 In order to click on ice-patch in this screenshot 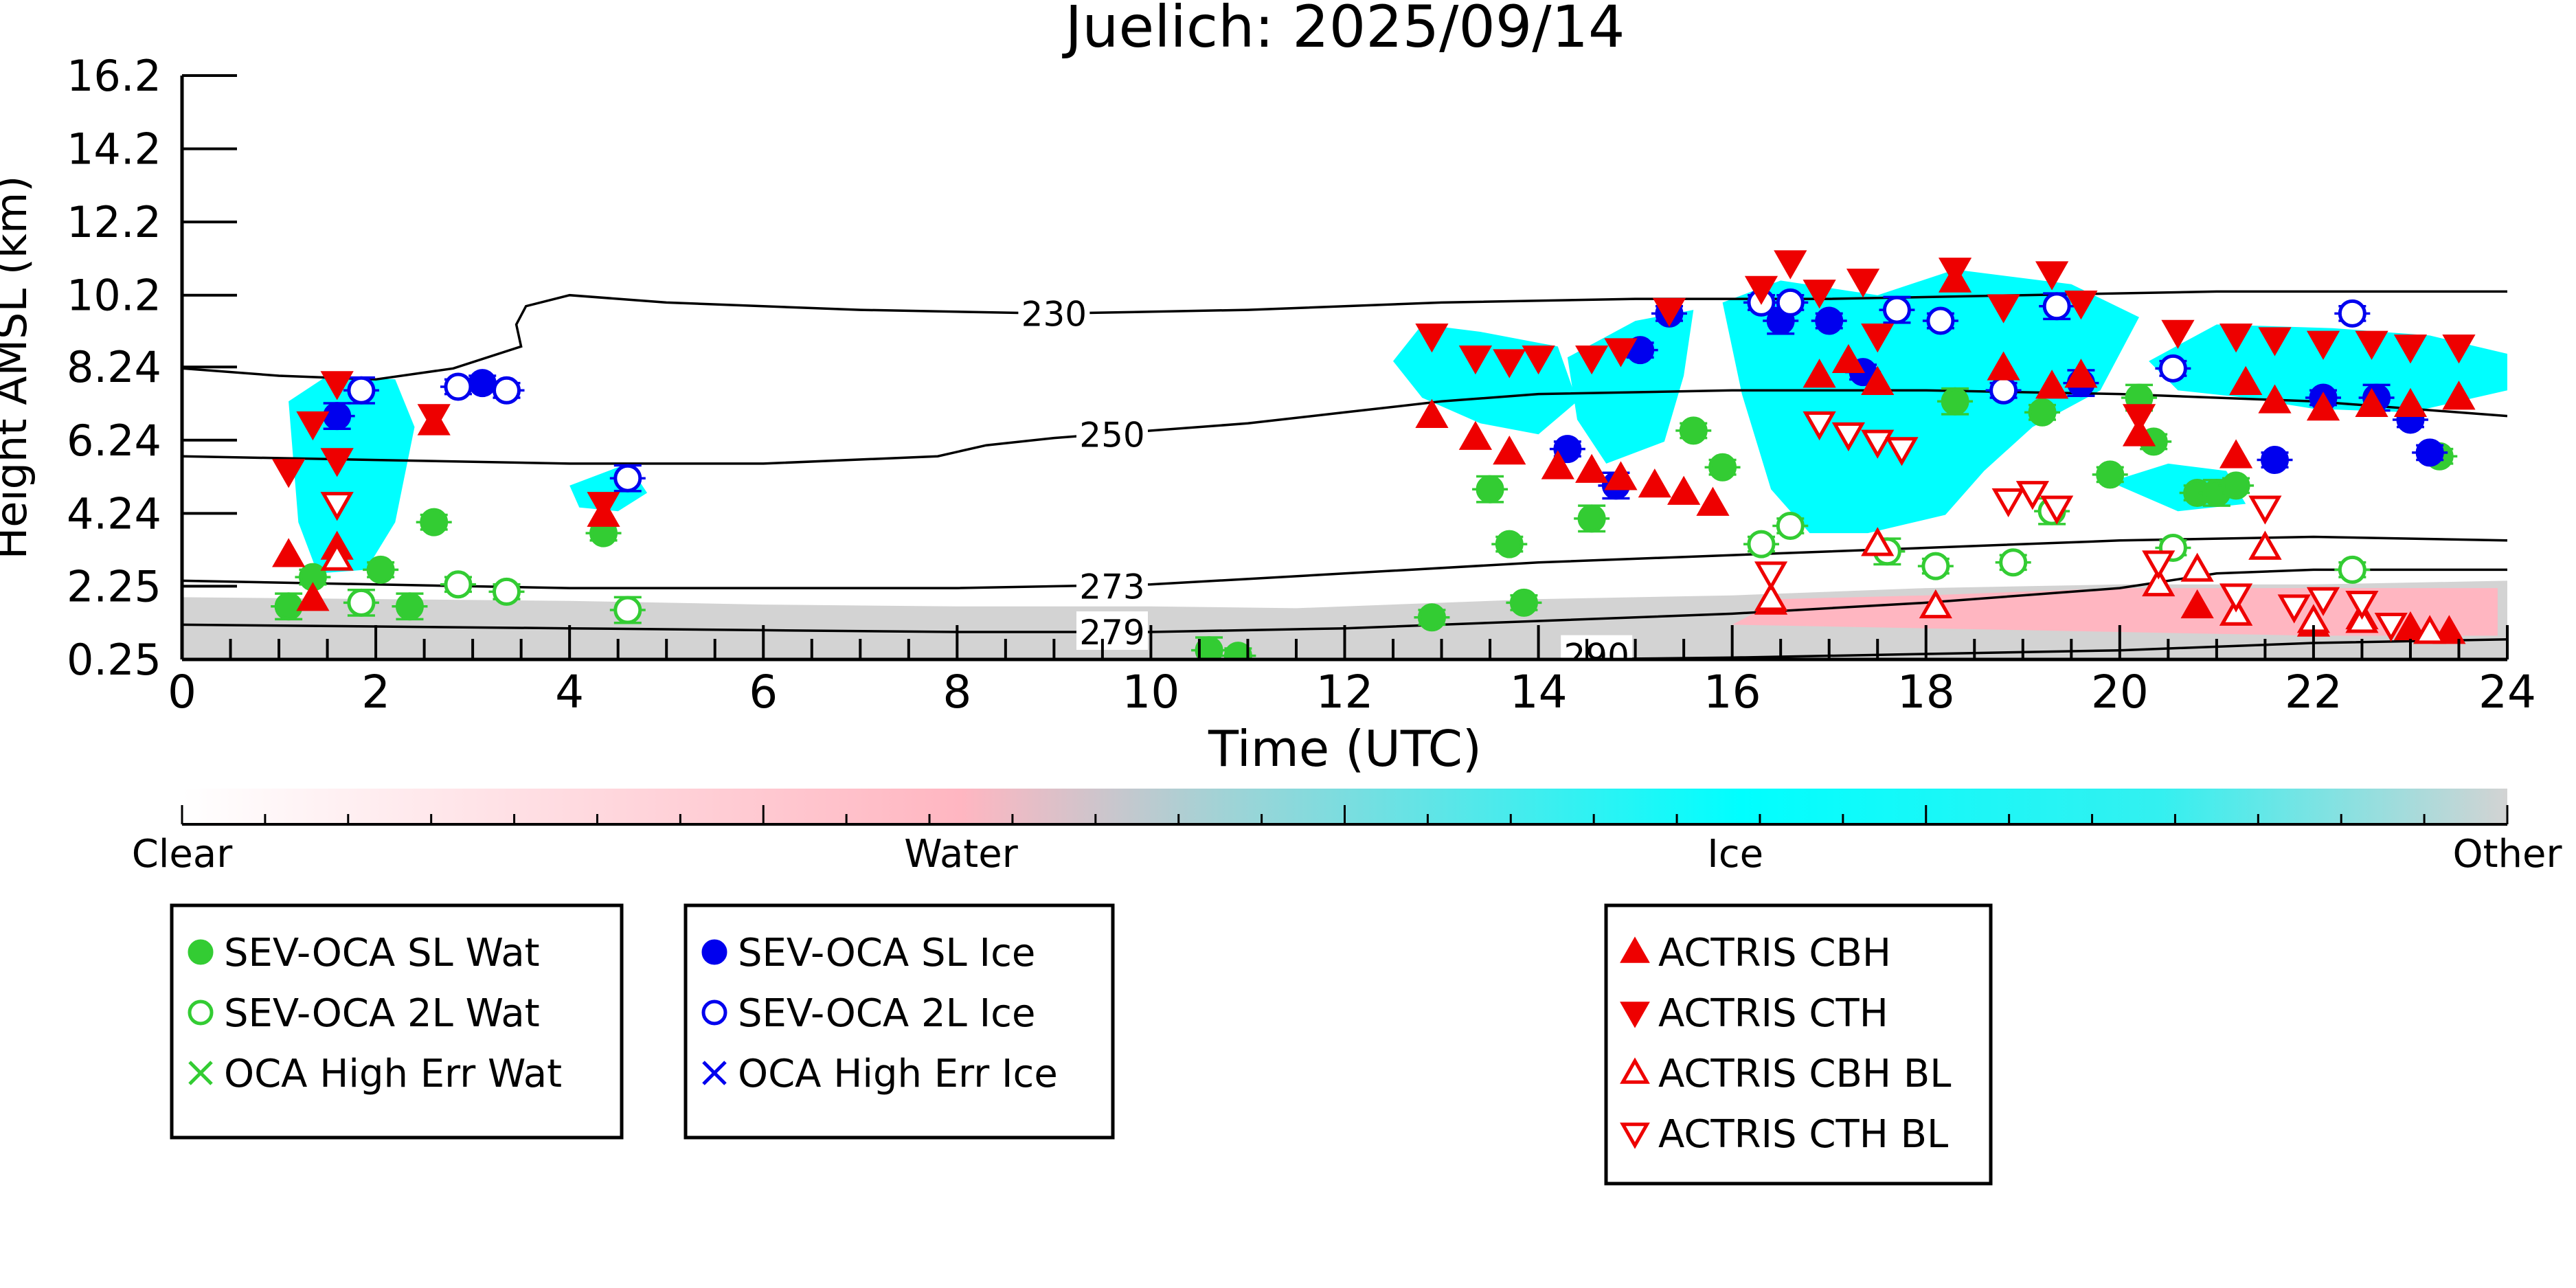, I will do `click(1930, 401)`.